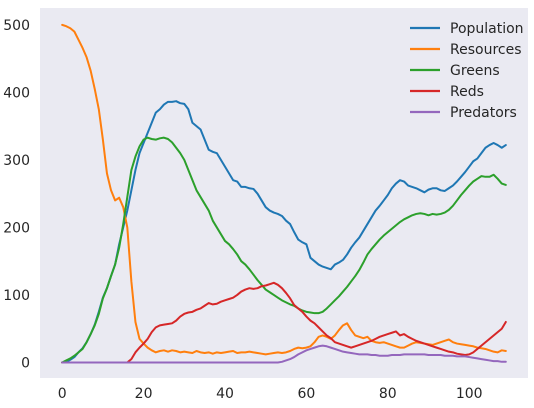 Image resolution: width=534 pixels, height=408 pixels. What do you see at coordinates (16, 296) in the screenshot?
I see `y-tick-label: 100` at bounding box center [16, 296].